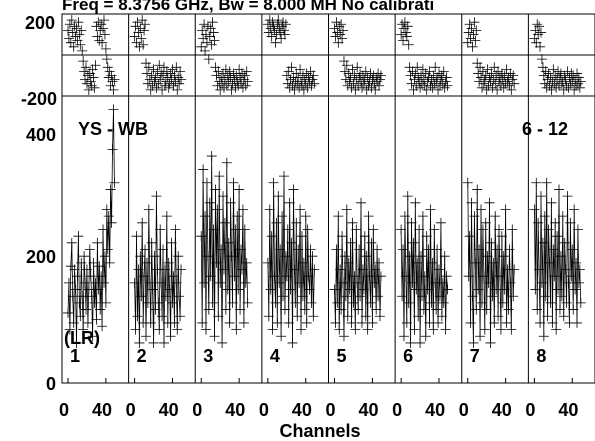 This screenshot has width=595, height=441. What do you see at coordinates (113, 129) in the screenshot?
I see `baseline-label: YS - WB` at bounding box center [113, 129].